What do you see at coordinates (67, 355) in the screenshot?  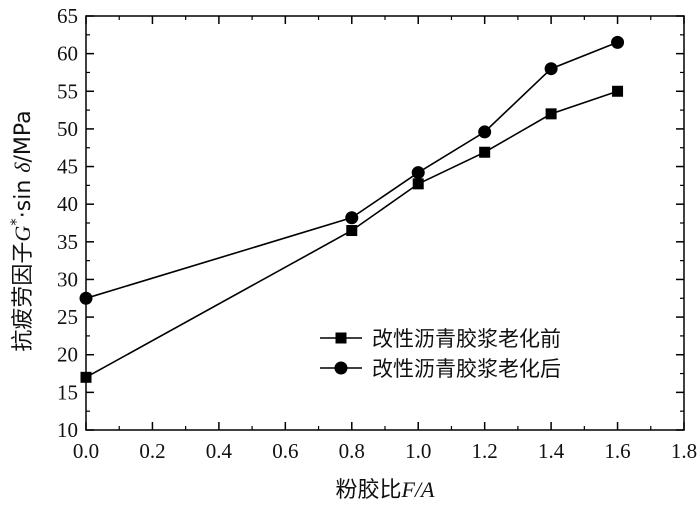 I see `y-tick-label: 20` at bounding box center [67, 355].